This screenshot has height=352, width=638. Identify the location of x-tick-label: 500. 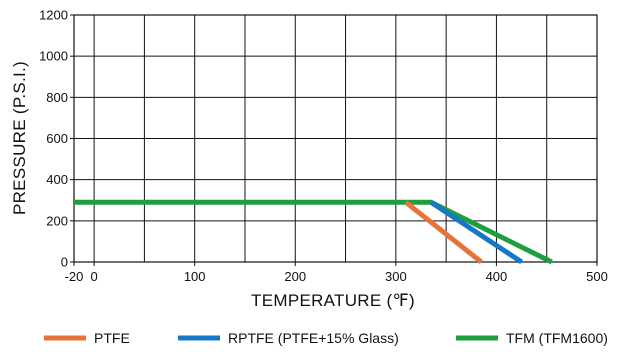
(597, 276).